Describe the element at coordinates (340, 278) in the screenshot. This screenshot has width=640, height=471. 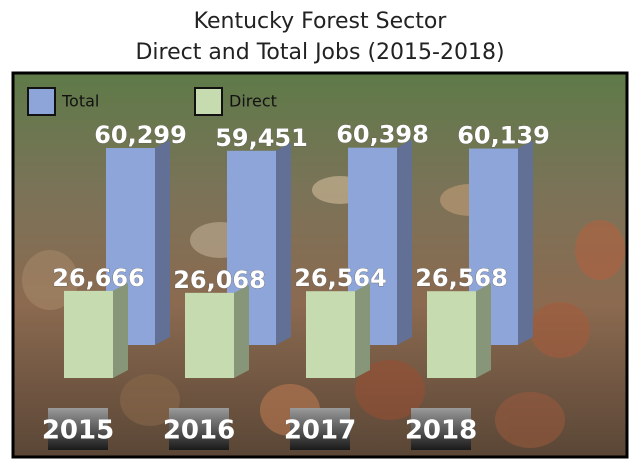
I see `data-label: 26,564` at that location.